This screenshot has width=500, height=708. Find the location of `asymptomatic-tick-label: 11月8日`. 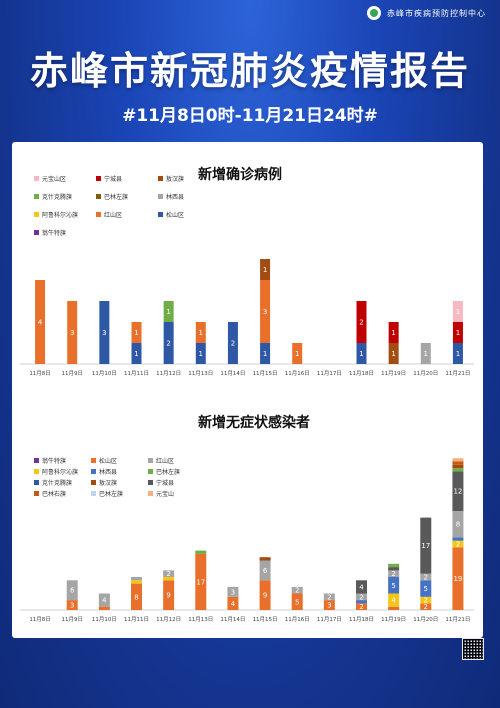

asymptomatic-tick-label: 11月8日 is located at coordinates (40, 619).